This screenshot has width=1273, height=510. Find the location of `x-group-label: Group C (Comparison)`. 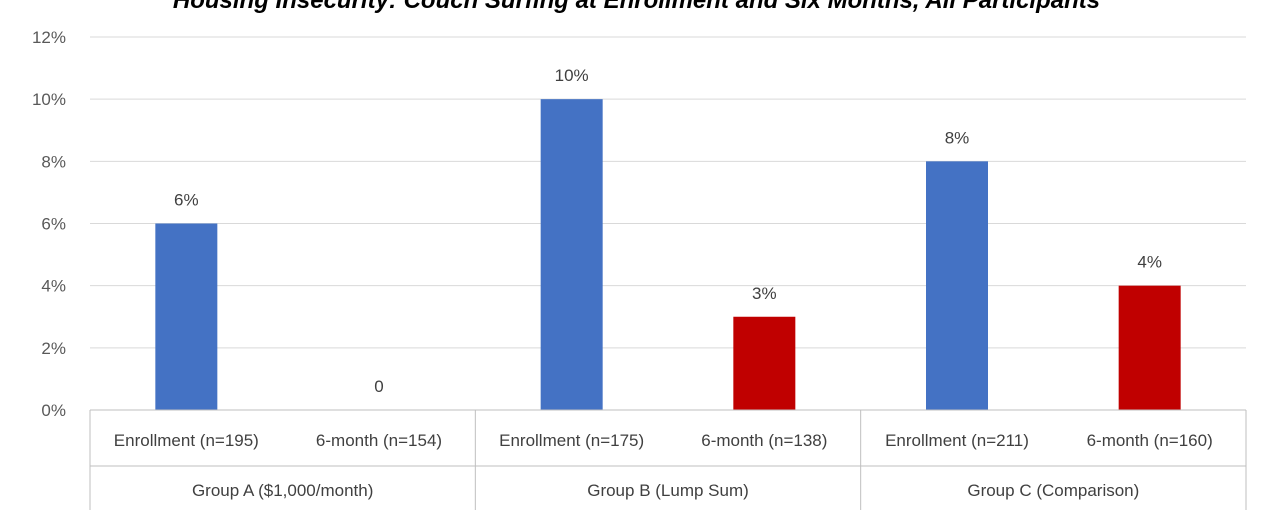

x-group-label: Group C (Comparison) is located at coordinates (1053, 490).